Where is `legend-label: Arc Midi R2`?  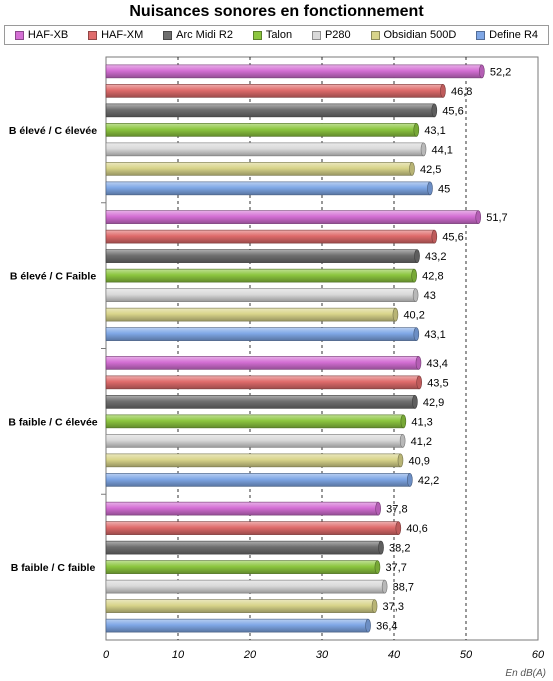
legend-label: Arc Midi R2 is located at coordinates (204, 35).